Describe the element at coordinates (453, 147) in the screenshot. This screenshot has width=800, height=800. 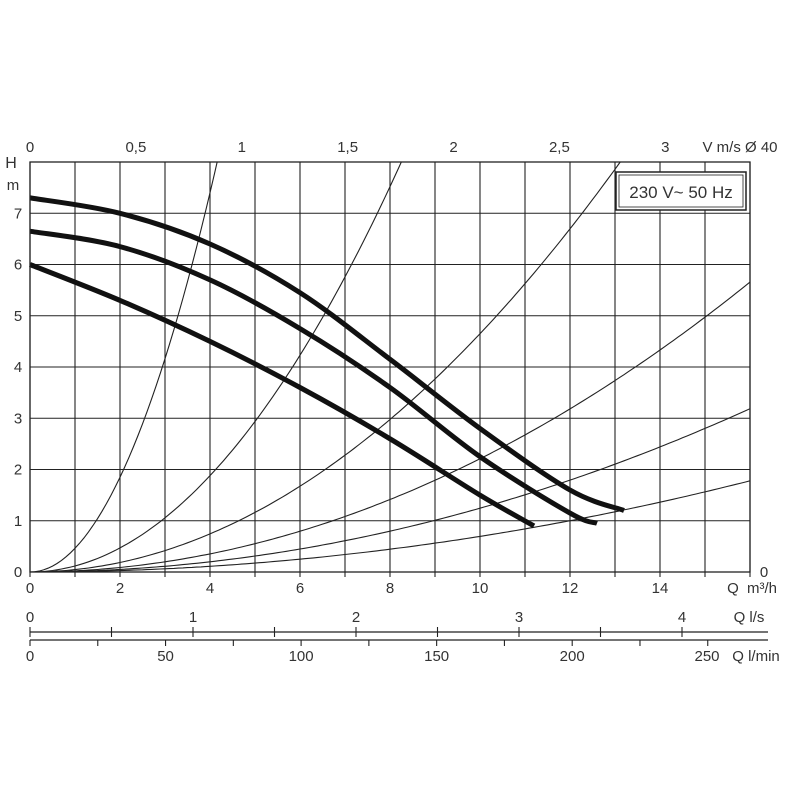
I see `top-tick-label: 2` at that location.